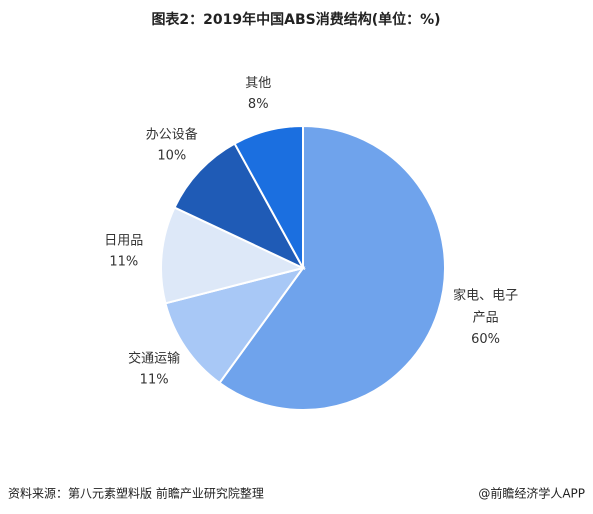 The height and width of the screenshot is (514, 593). Describe the element at coordinates (171, 155) in the screenshot. I see `value-label: 10%` at that location.